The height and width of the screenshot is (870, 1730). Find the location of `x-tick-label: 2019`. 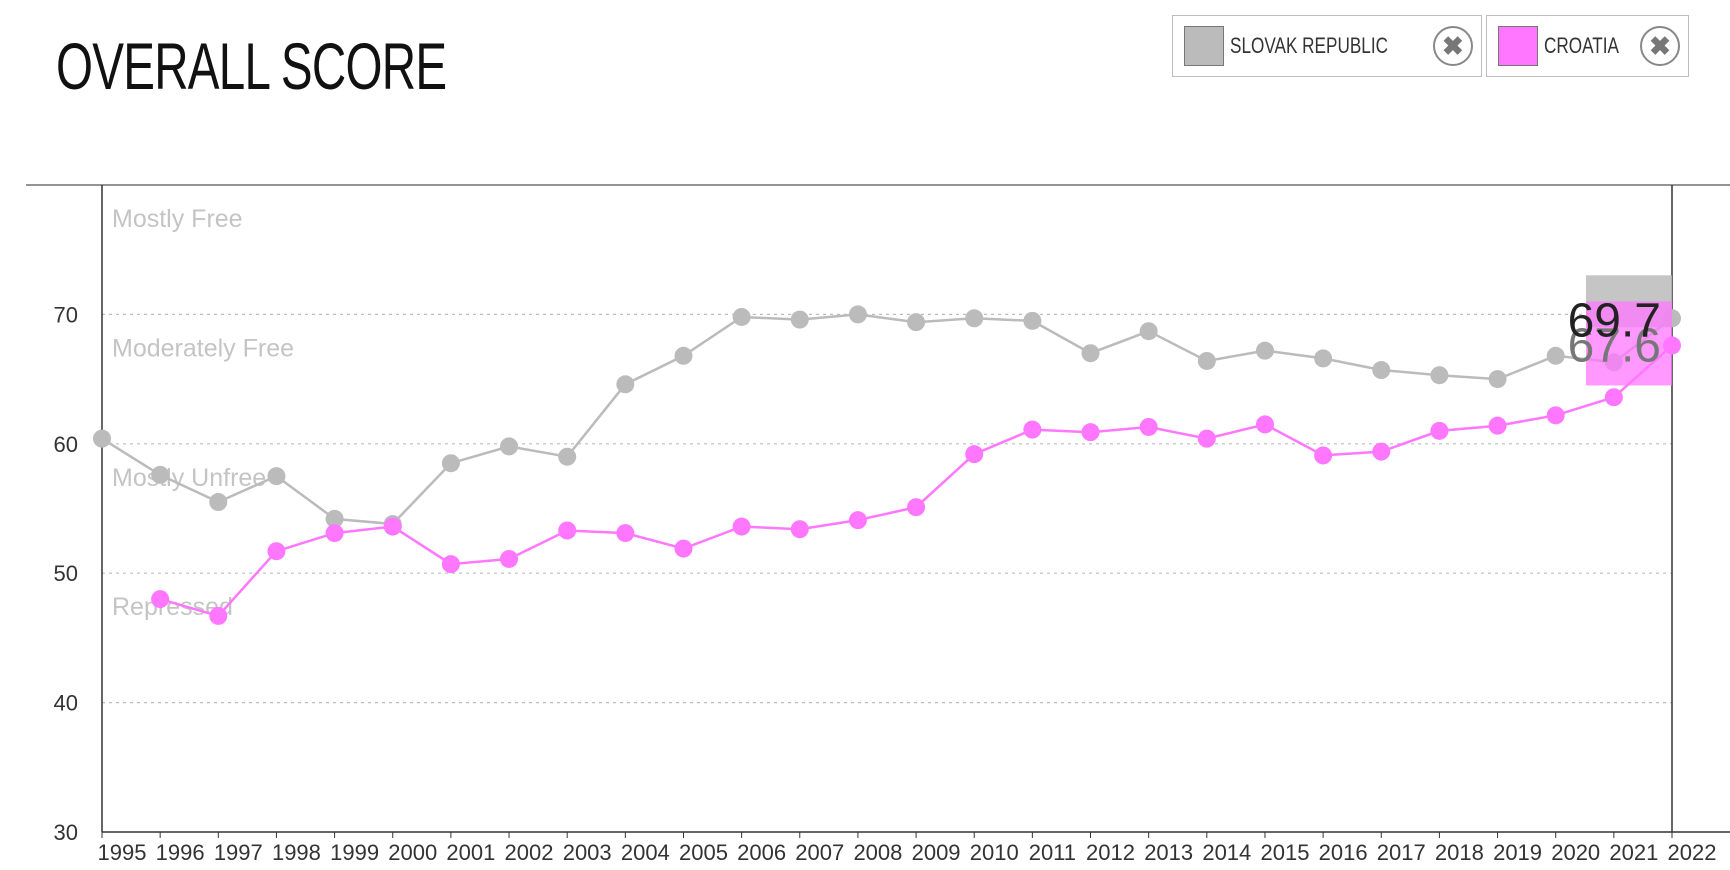

x-tick-label: 2019 is located at coordinates (1517, 852).